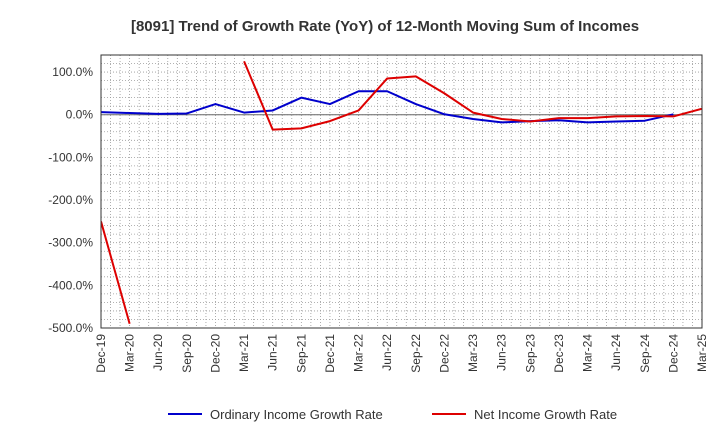 The image size is (720, 440). I want to click on y-tick-label: -500.0%, so click(70, 328).